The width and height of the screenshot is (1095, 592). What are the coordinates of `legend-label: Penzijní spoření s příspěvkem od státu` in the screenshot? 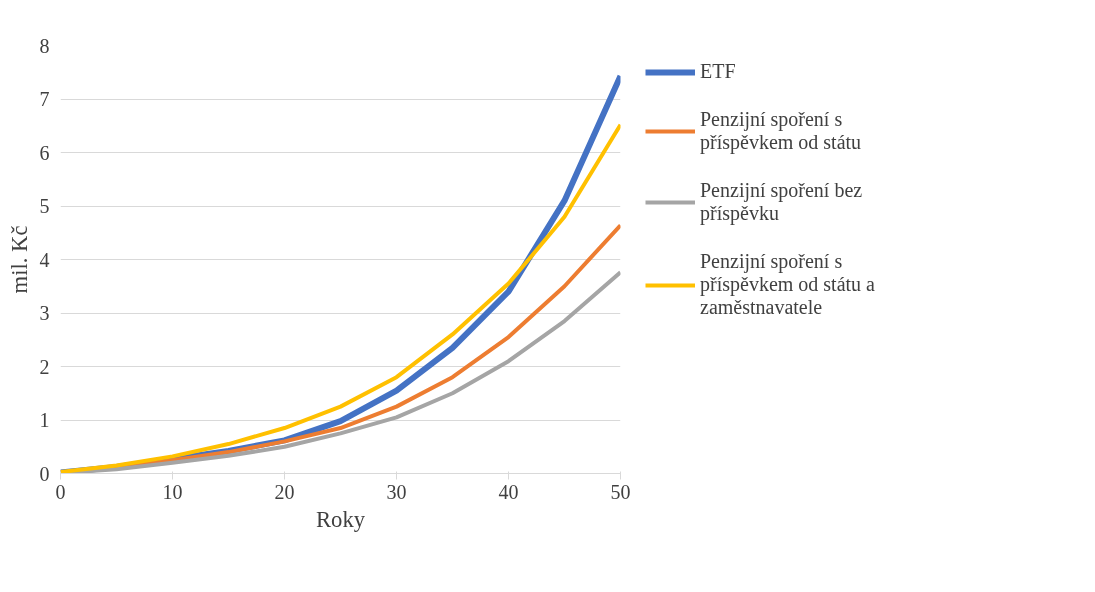 It's located at (781, 131).